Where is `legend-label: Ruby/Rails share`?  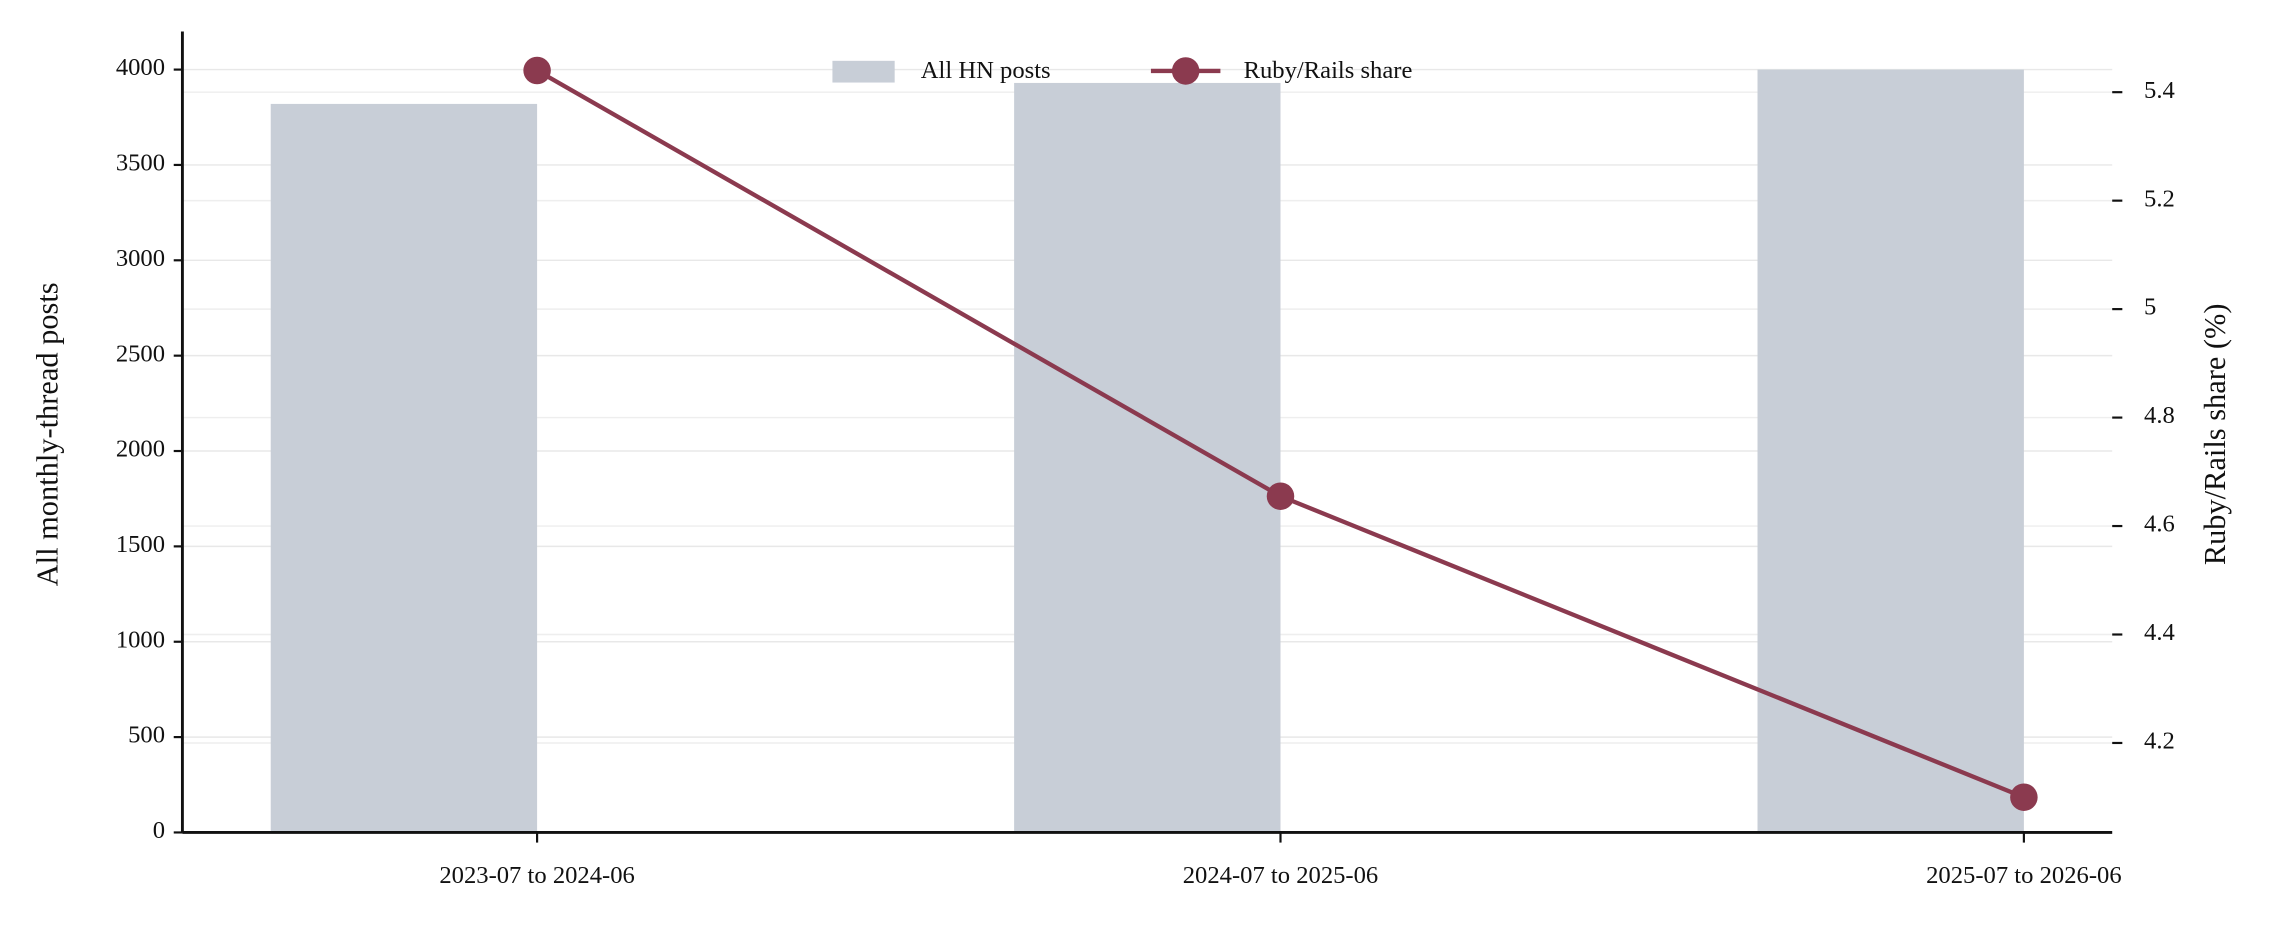
legend-label: Ruby/Rails share is located at coordinates (1328, 70).